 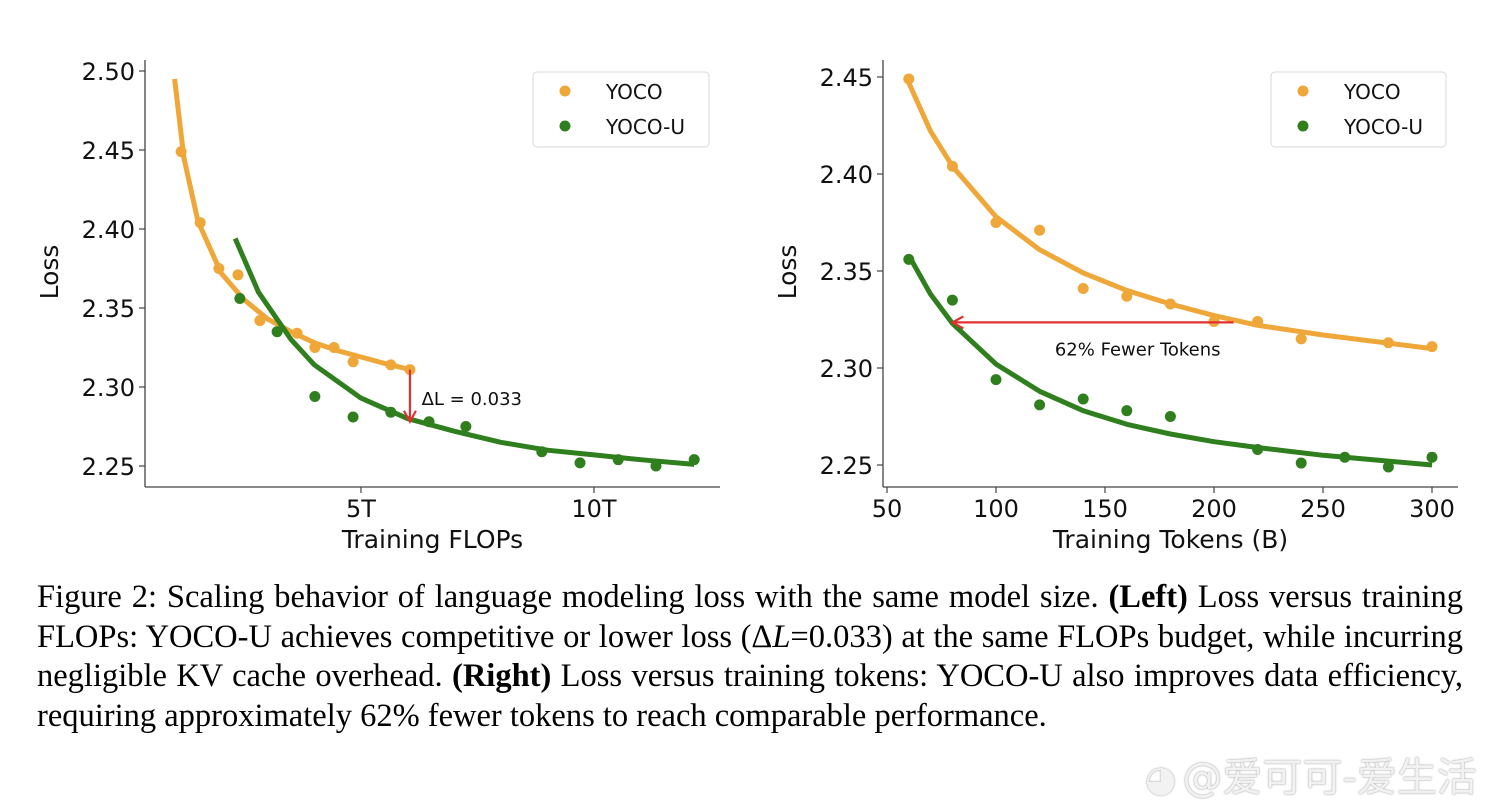 I want to click on right-x-tick-label: 250, so click(x=1323, y=509).